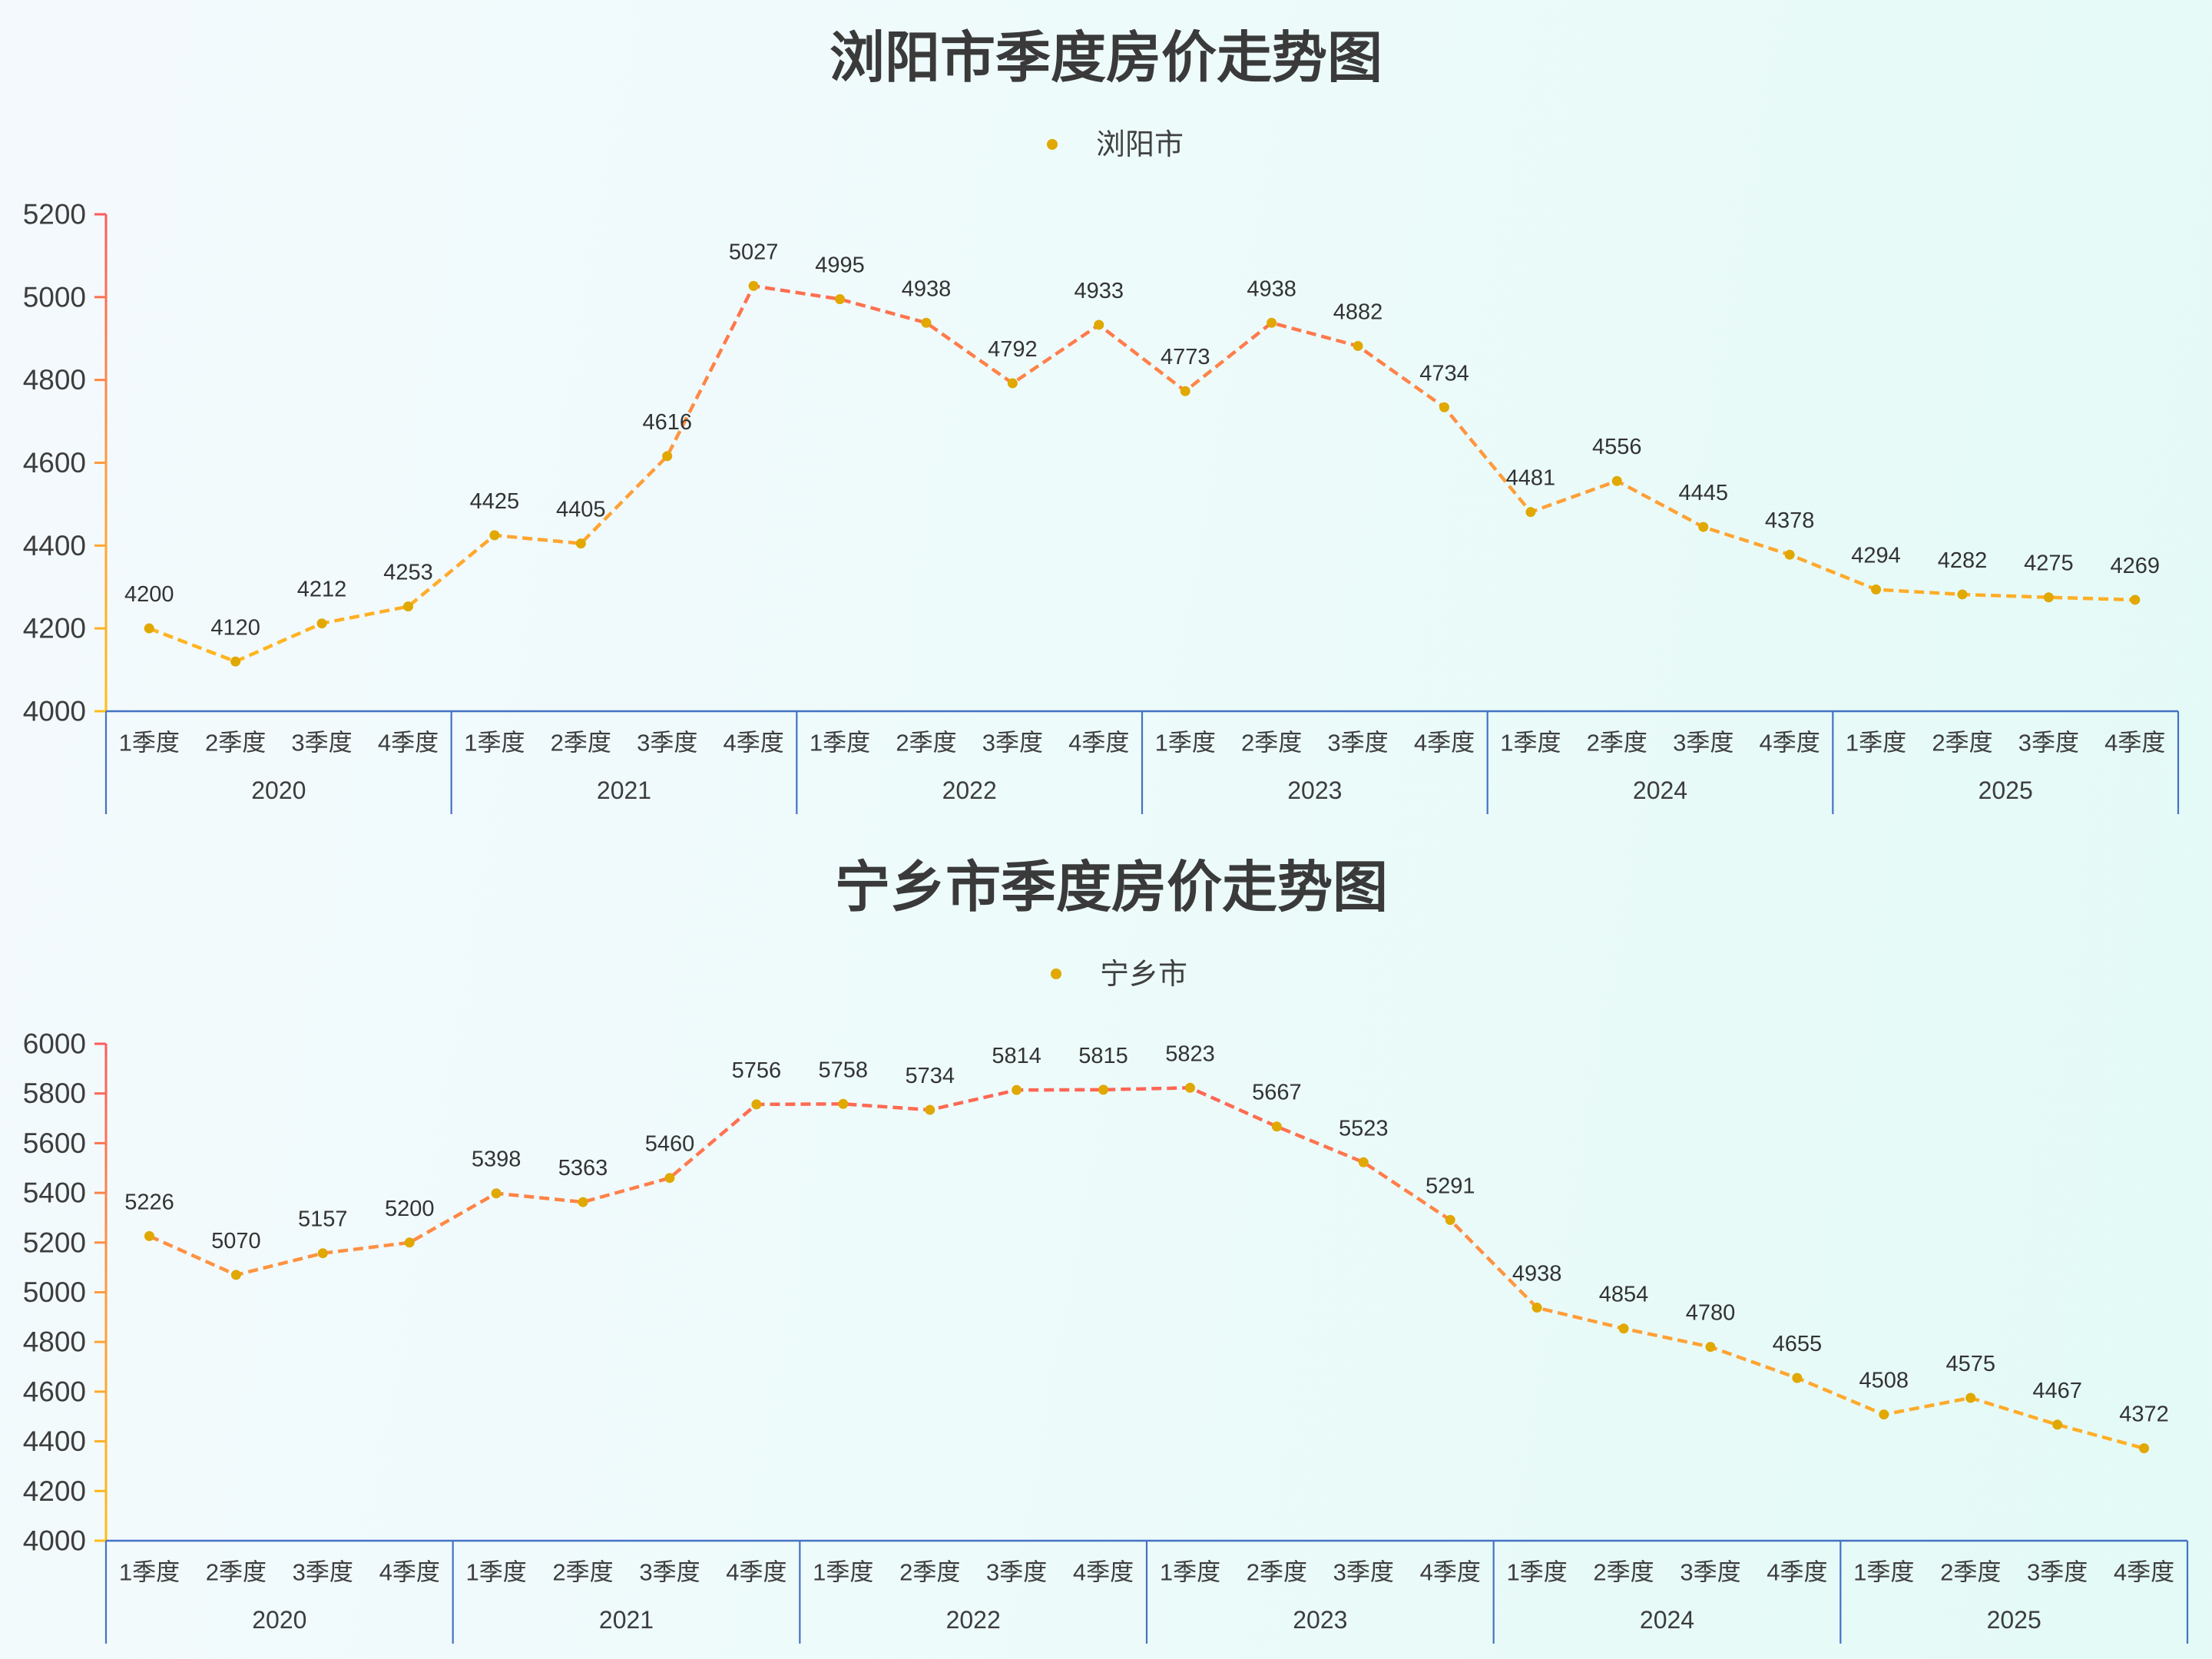  I want to click on chart-title: 宁乡市季度房价走势图, so click(1111, 887).